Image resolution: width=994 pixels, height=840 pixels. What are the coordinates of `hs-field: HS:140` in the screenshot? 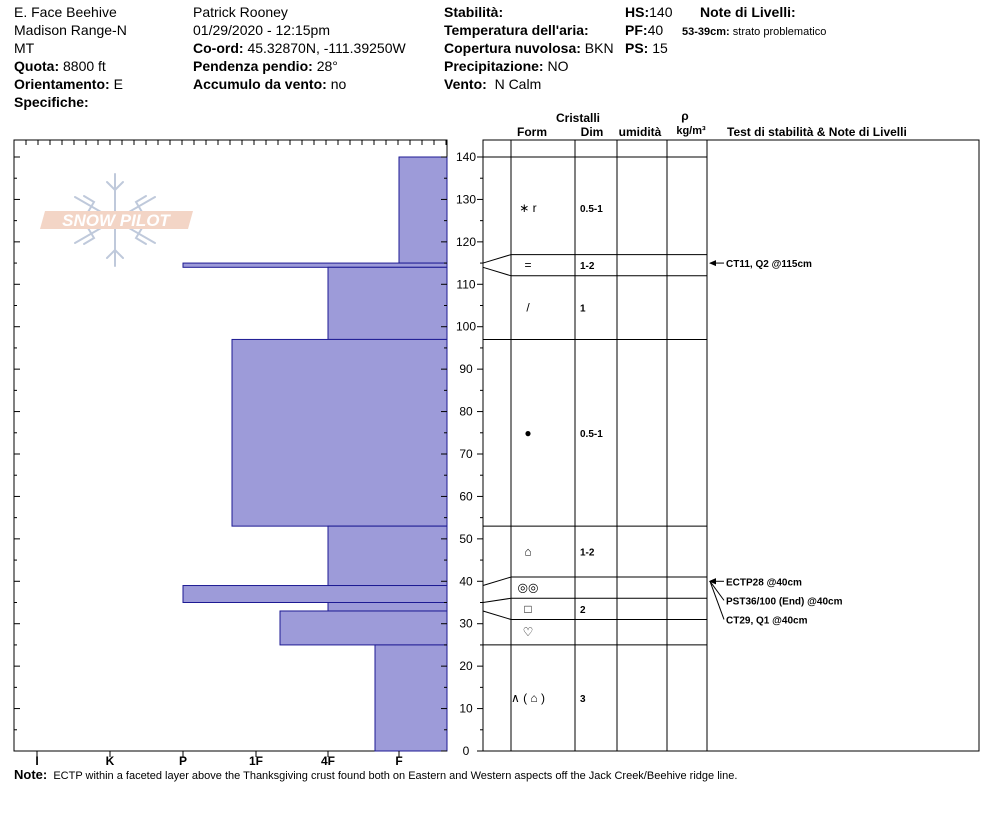 It's located at (648, 12).